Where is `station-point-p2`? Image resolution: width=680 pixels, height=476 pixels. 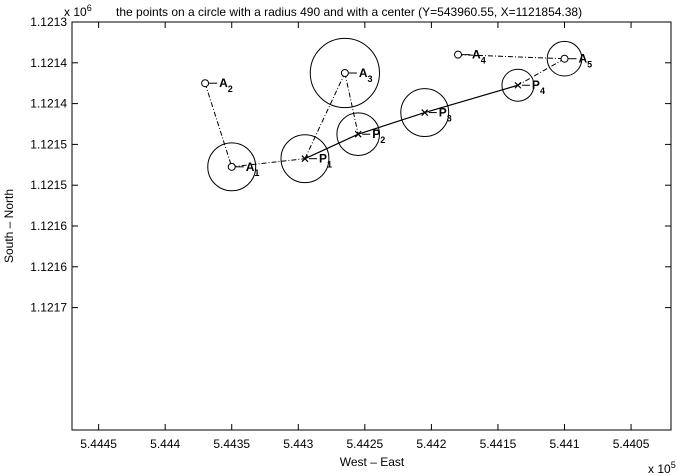 station-point-p2 is located at coordinates (358, 134).